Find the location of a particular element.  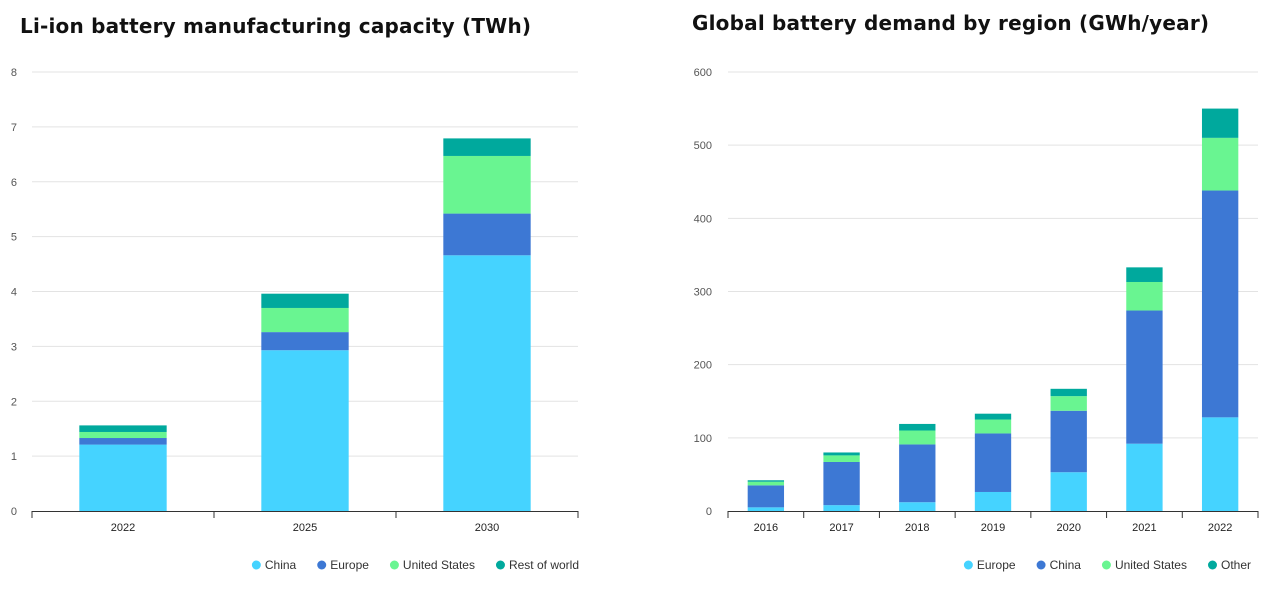

demand-y-tick-label: 400 is located at coordinates (703, 219).